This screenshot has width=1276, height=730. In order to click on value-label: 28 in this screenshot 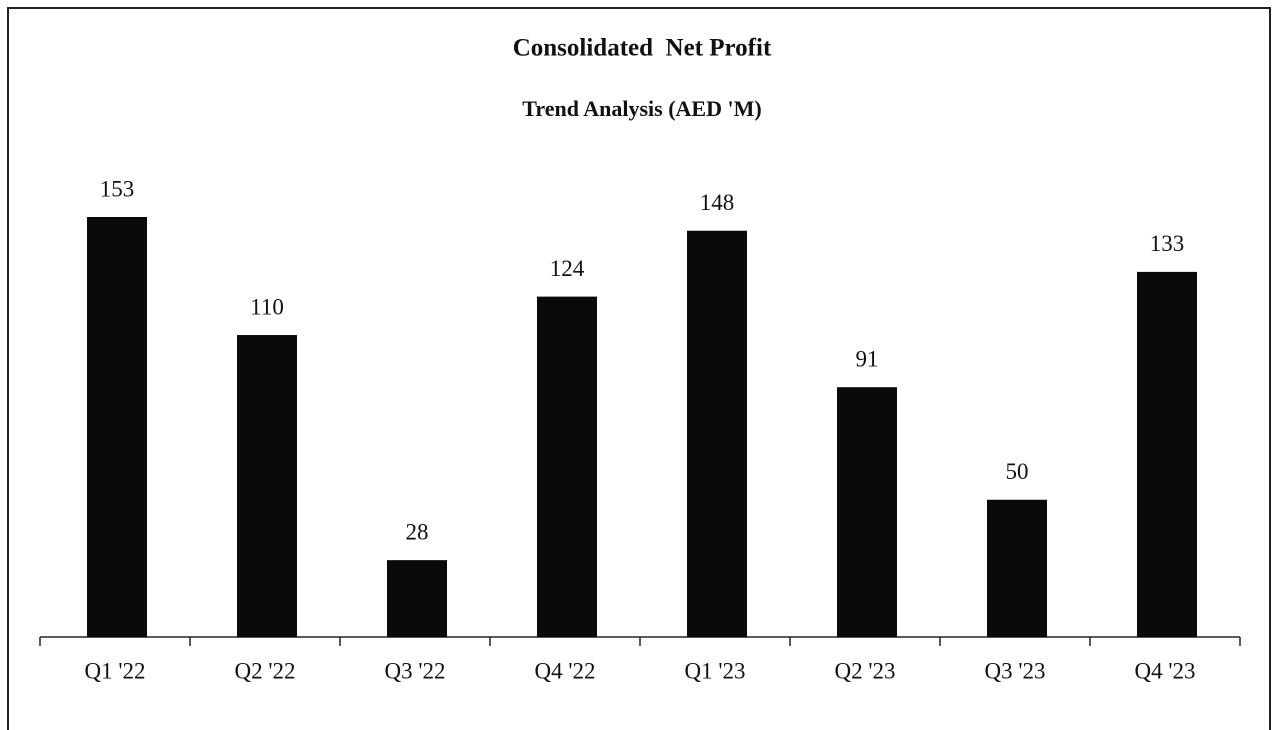, I will do `click(417, 531)`.